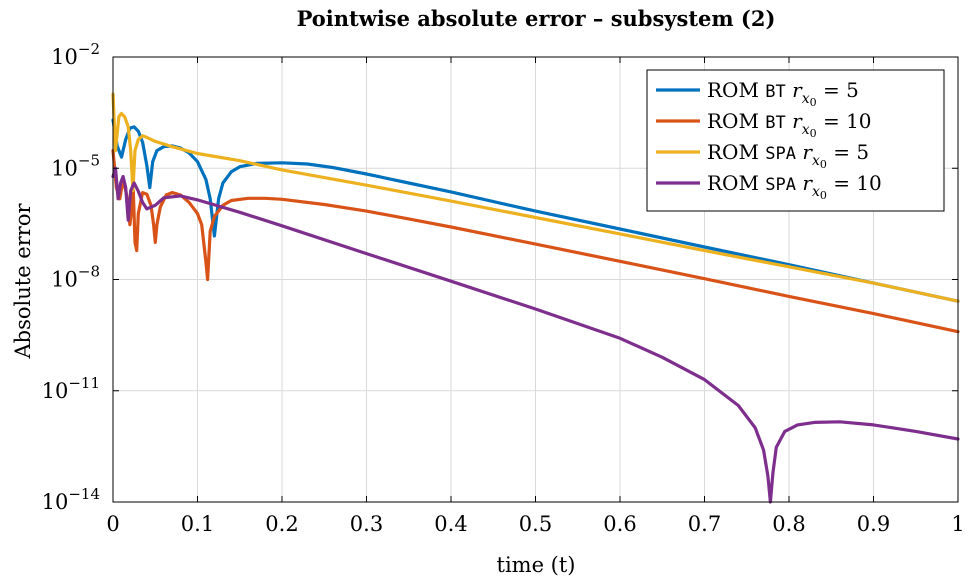 The width and height of the screenshot is (969, 586). What do you see at coordinates (23, 281) in the screenshot?
I see `y-axis-label: Absolute error` at bounding box center [23, 281].